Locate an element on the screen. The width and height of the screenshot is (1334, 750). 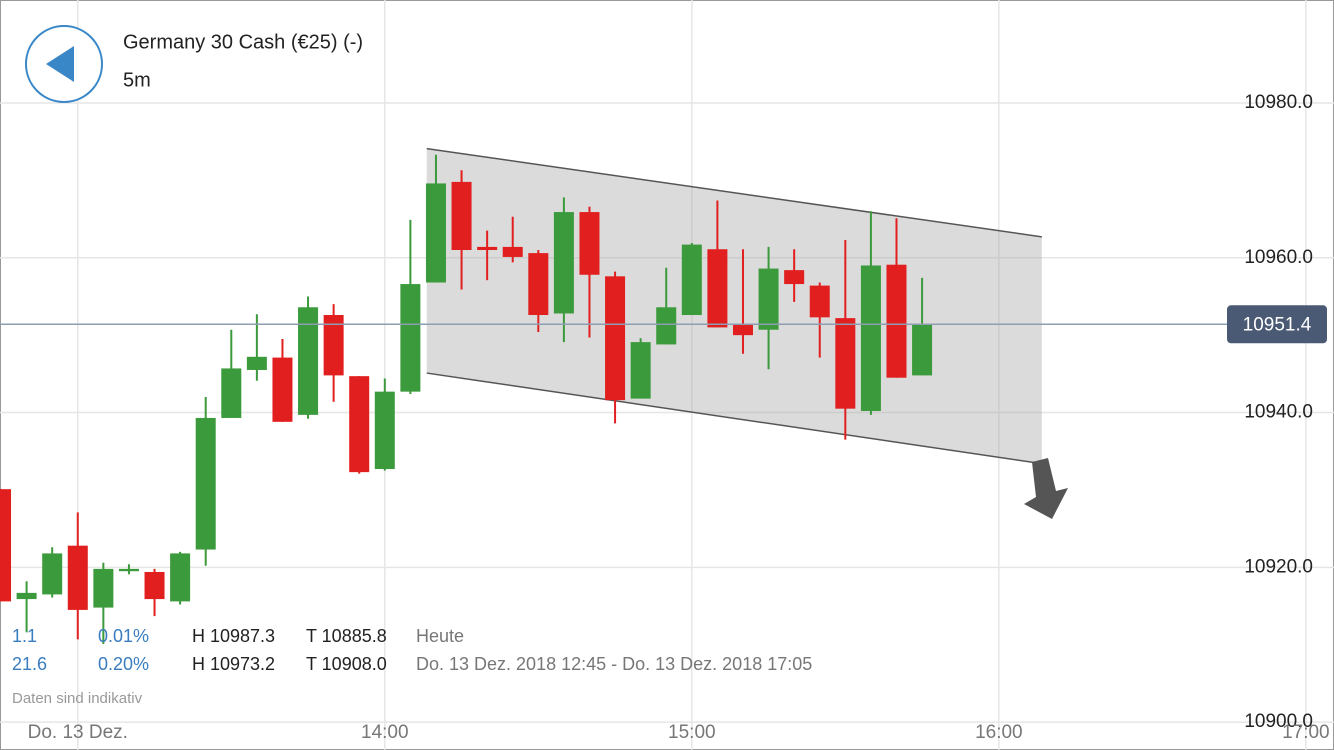
chart-subtitle: 5m is located at coordinates (137, 80).